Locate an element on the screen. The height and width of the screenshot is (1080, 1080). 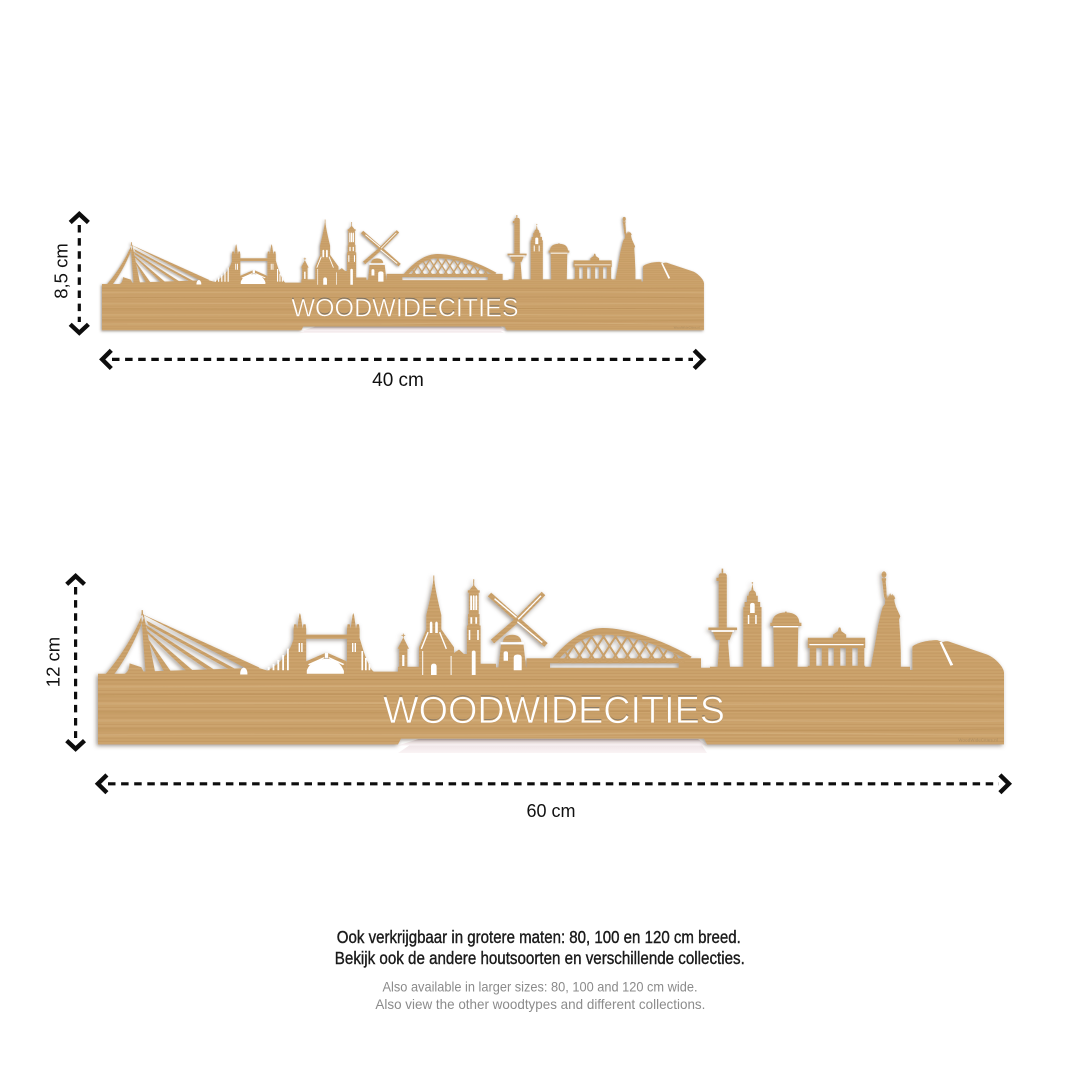
svg-text: 40 cm is located at coordinates (398, 380).